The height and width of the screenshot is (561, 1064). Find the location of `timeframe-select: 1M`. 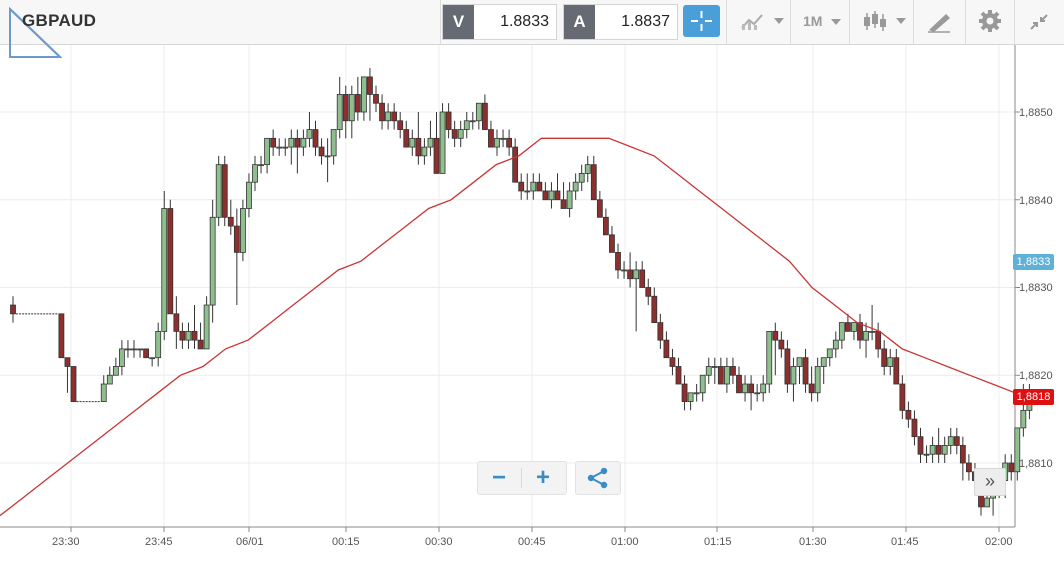

timeframe-select: 1M is located at coordinates (822, 21).